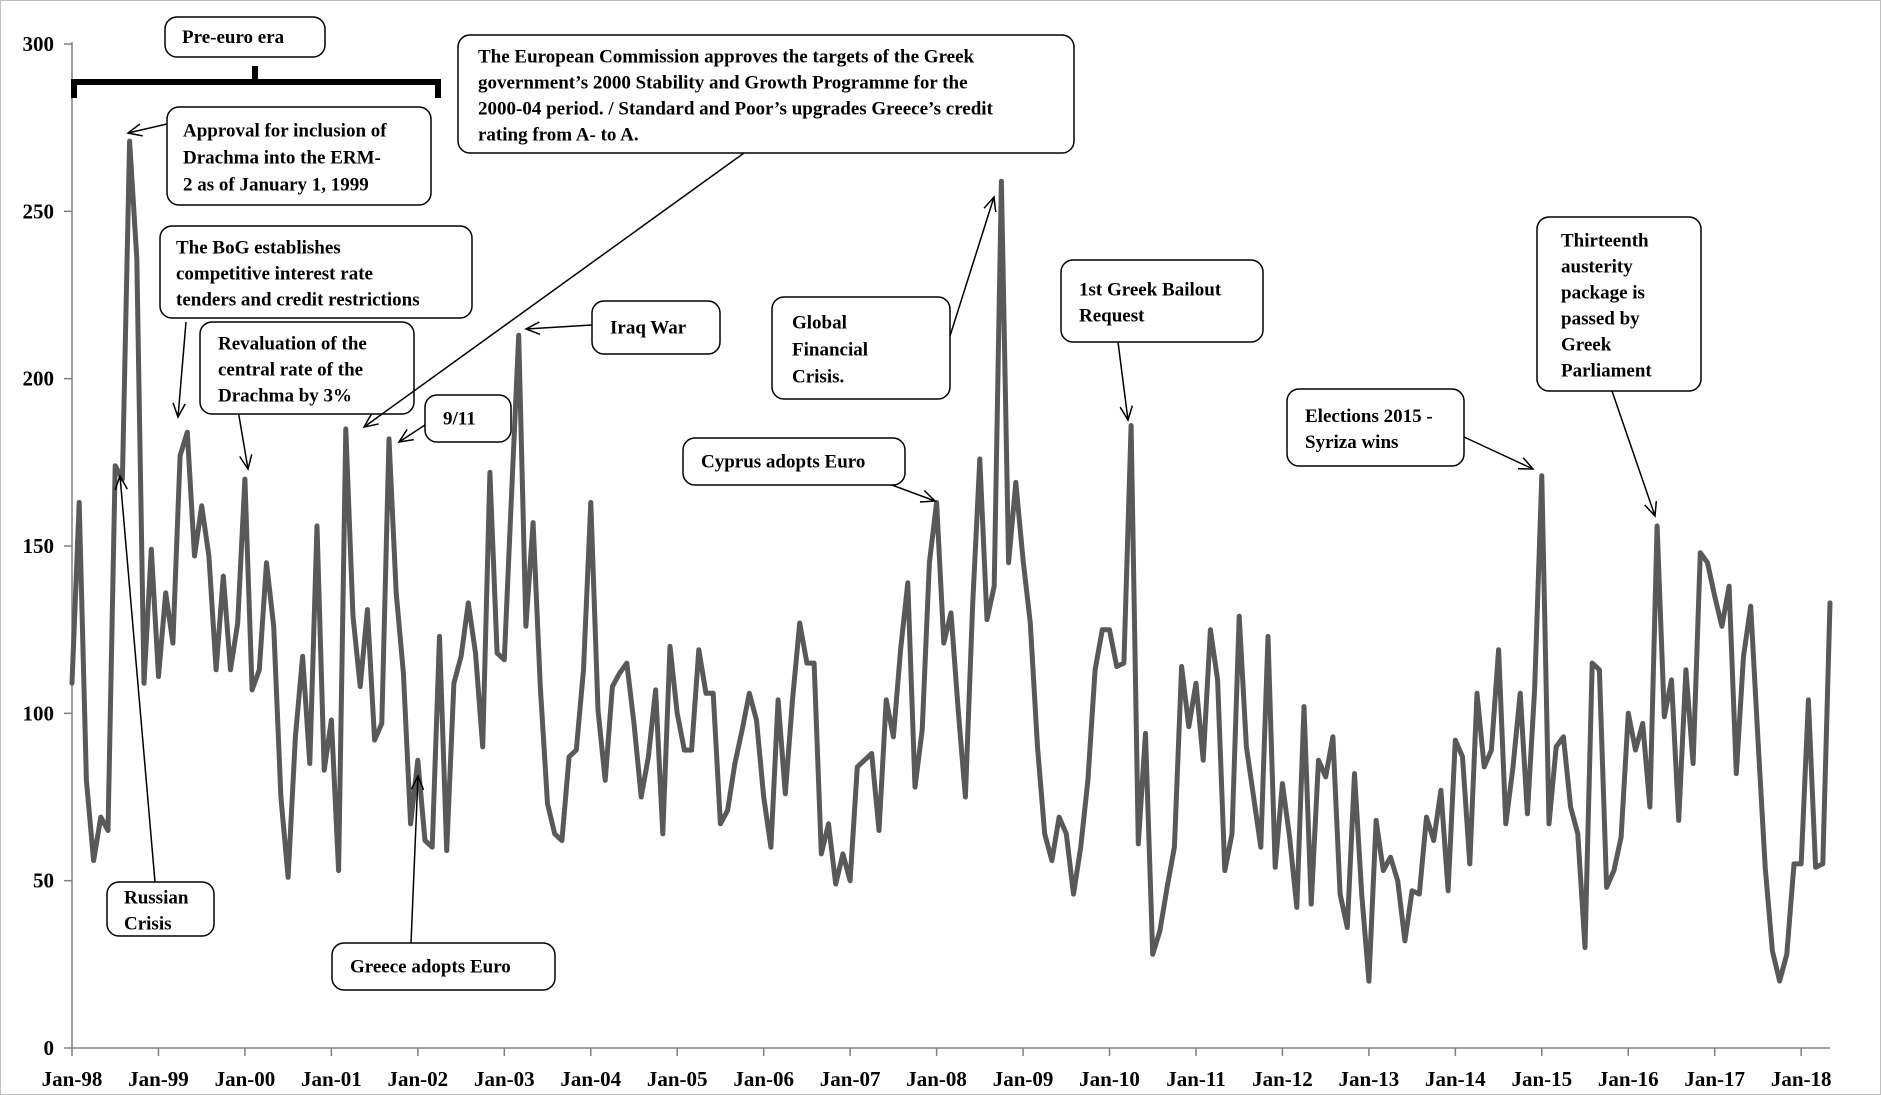  What do you see at coordinates (233, 37) in the screenshot?
I see `annotation-text: Pre-euro era` at bounding box center [233, 37].